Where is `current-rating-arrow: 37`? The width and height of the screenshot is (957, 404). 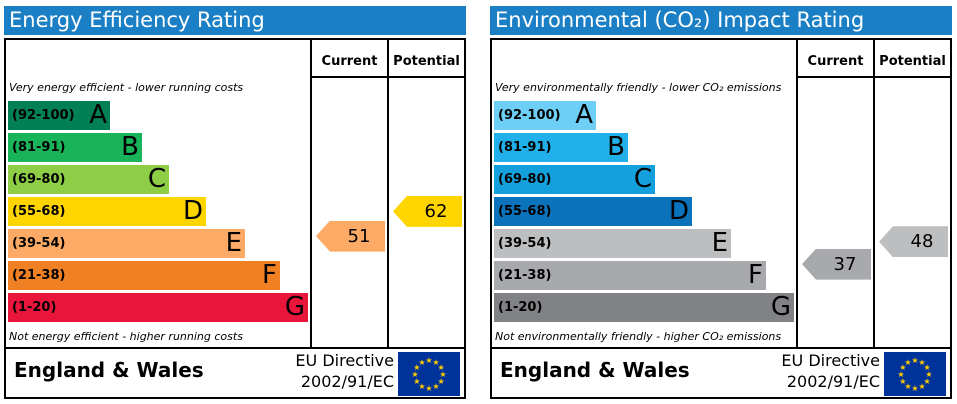
current-rating-arrow: 37 is located at coordinates (836, 264).